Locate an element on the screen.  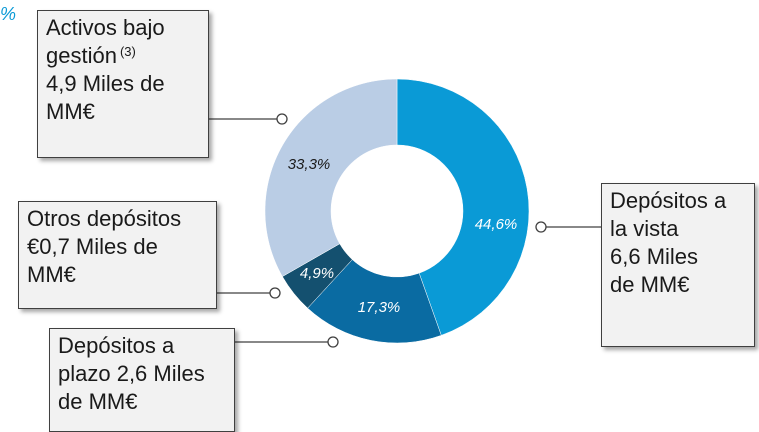
slice-label-term: 17,3% is located at coordinates (379, 307).